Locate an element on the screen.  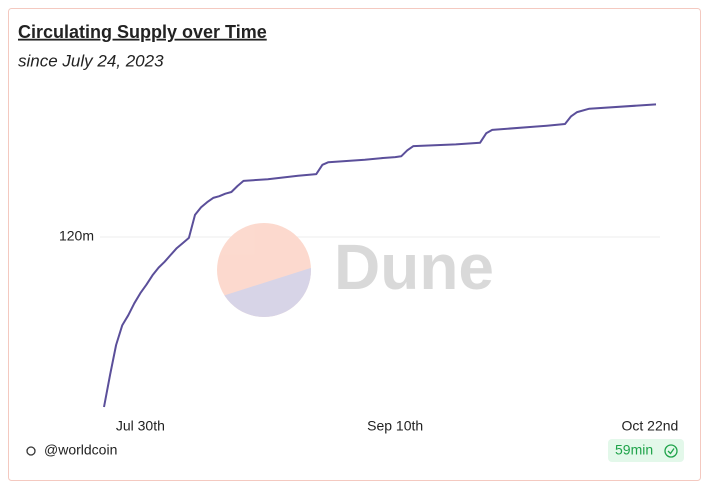
x-tick-label: Jul 30th is located at coordinates (140, 426).